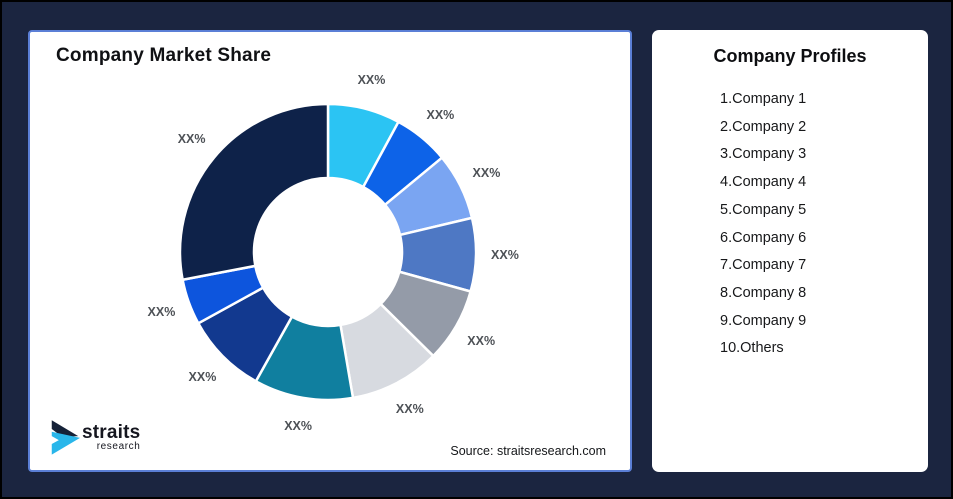 This screenshot has height=499, width=953. Describe the element at coordinates (164, 55) in the screenshot. I see `chart-title: Company Market Share` at that location.